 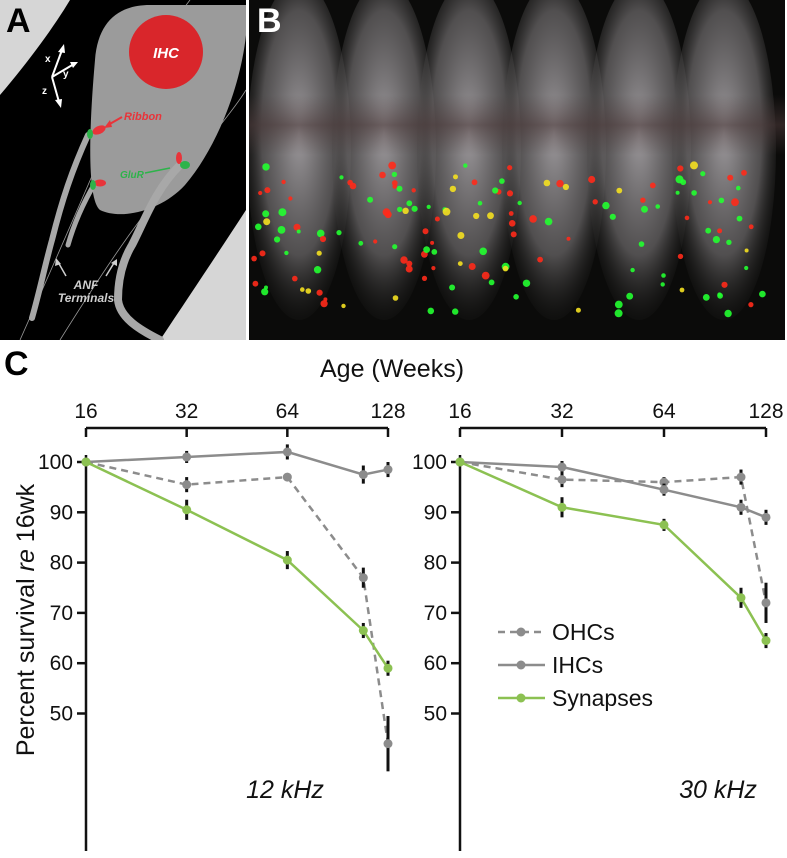 I want to click on ribbon-arrow-head, so click(x=108, y=124).